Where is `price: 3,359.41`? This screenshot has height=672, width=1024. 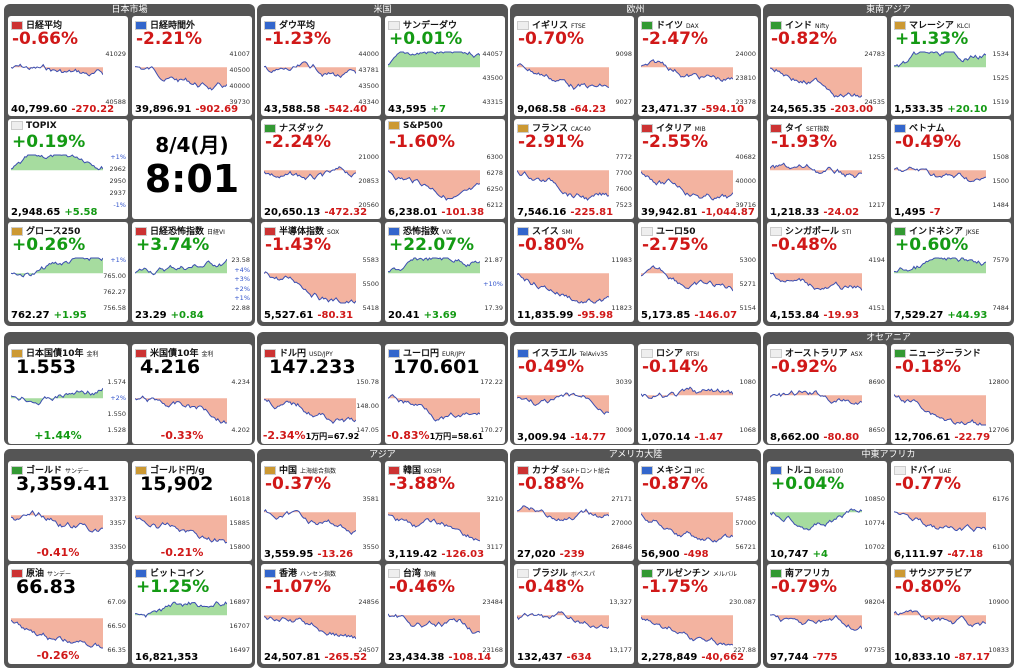
price: 3,359.41 is located at coordinates (63, 484).